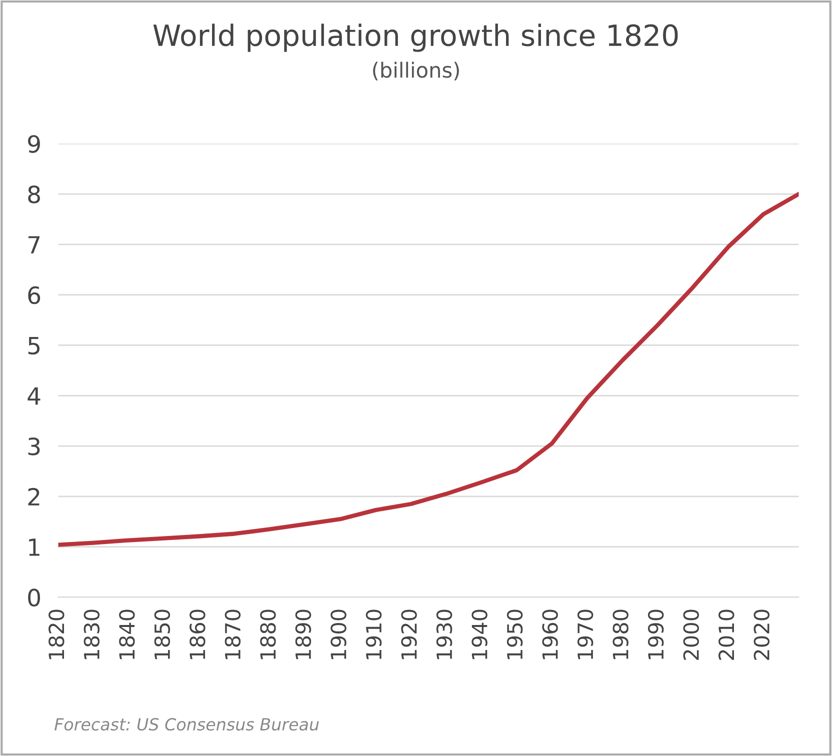 This screenshot has height=756, width=832. Describe the element at coordinates (34, 396) in the screenshot. I see `y-tick-label: 4` at that location.